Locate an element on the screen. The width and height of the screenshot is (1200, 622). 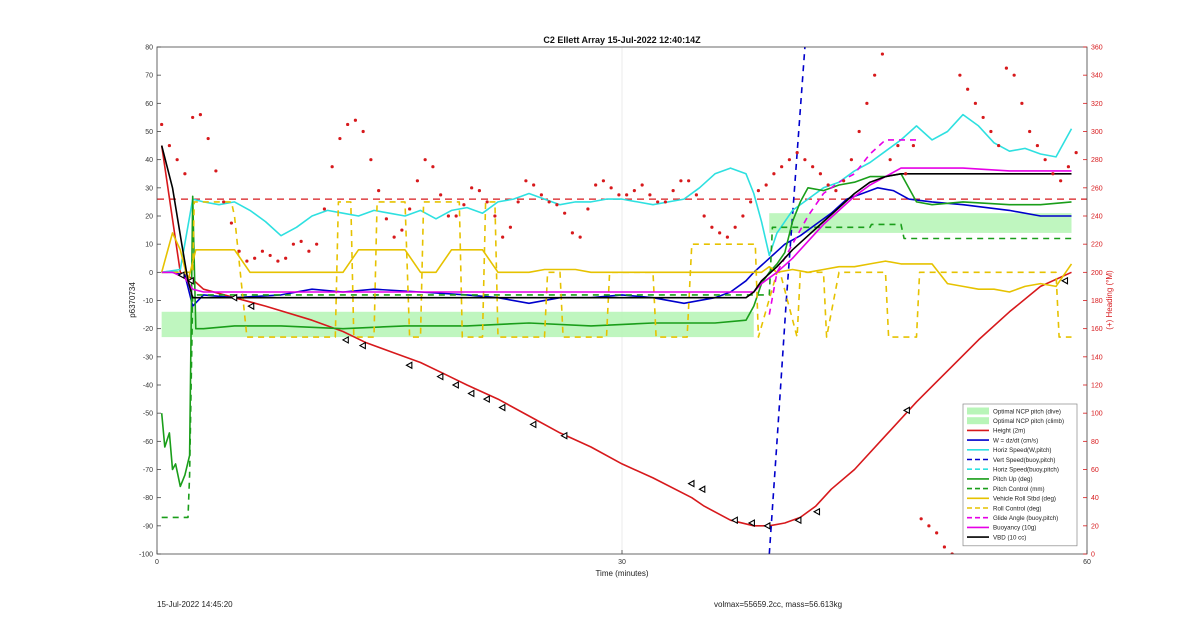
y-tick-label: 30 is located at coordinates (149, 188).